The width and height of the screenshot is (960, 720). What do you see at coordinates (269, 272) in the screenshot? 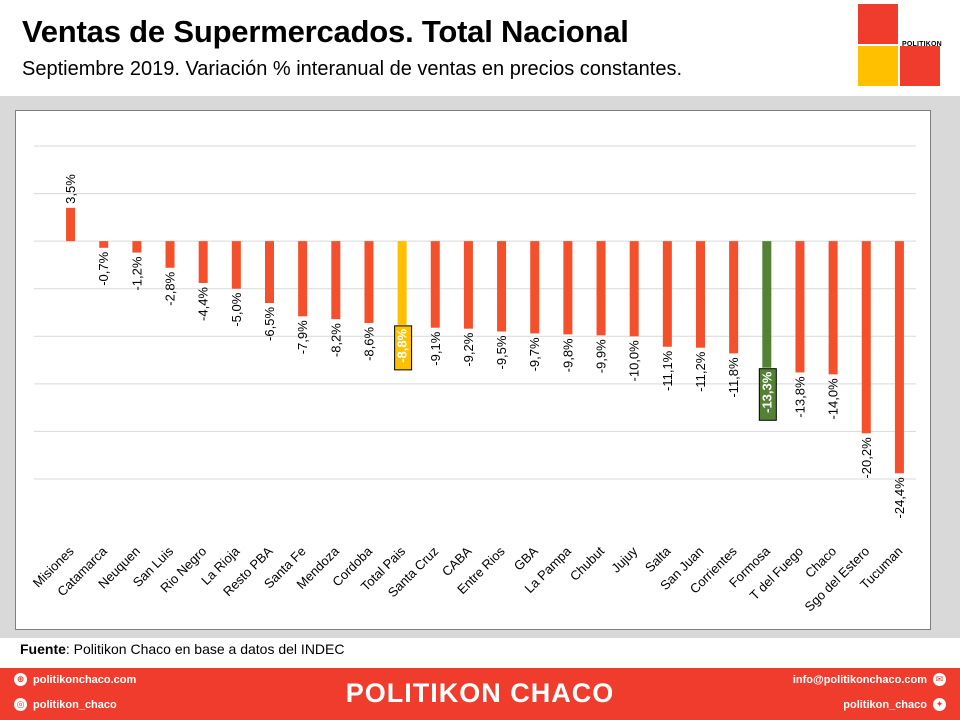
I see `bar-resto-pba` at bounding box center [269, 272].